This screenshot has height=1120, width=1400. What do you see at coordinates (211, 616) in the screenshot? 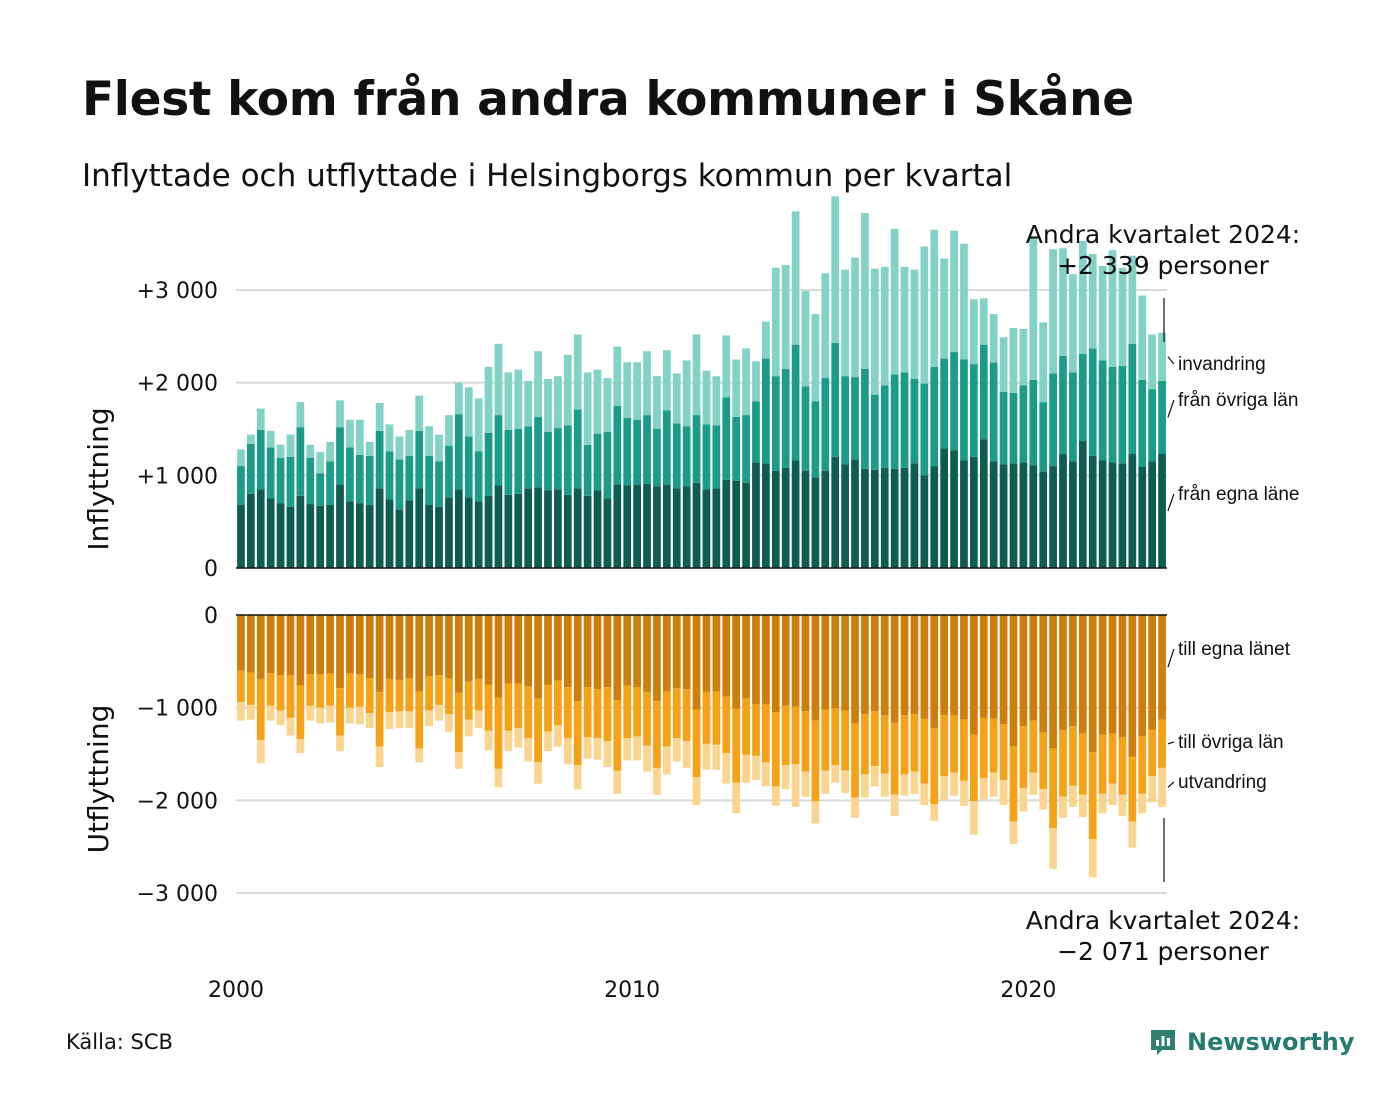
I see `y-tick-label: 0` at bounding box center [211, 616].